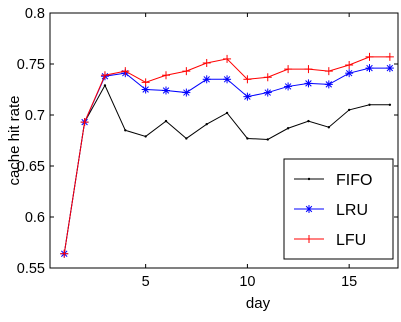 Image resolution: width=401 pixels, height=322 pixels. I want to click on x-axis-title: day, so click(258, 303).